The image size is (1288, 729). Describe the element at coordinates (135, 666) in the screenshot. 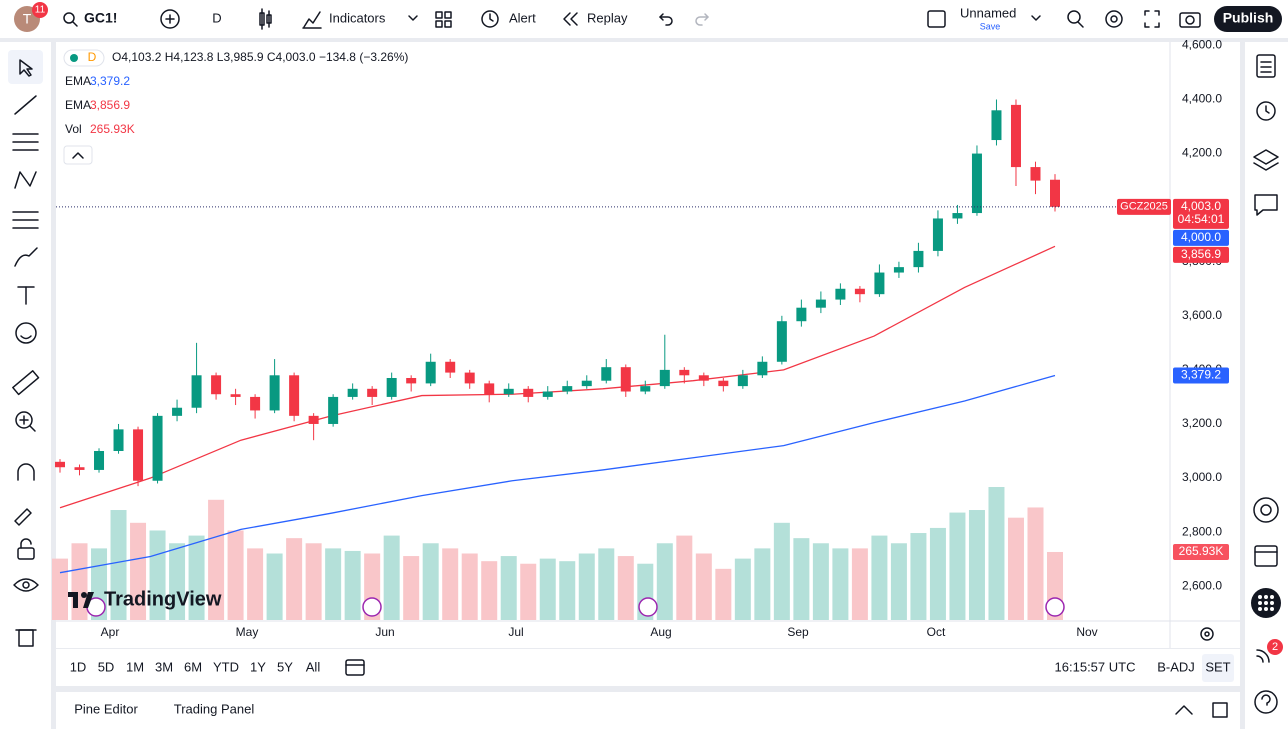

I see `range-button: 1M` at that location.